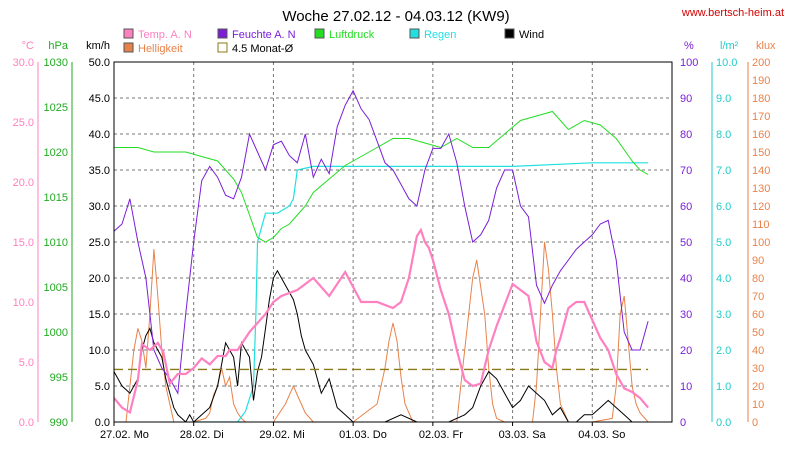 The image size is (790, 460). I want to click on wind-axis-tick: 30.0, so click(99, 207).